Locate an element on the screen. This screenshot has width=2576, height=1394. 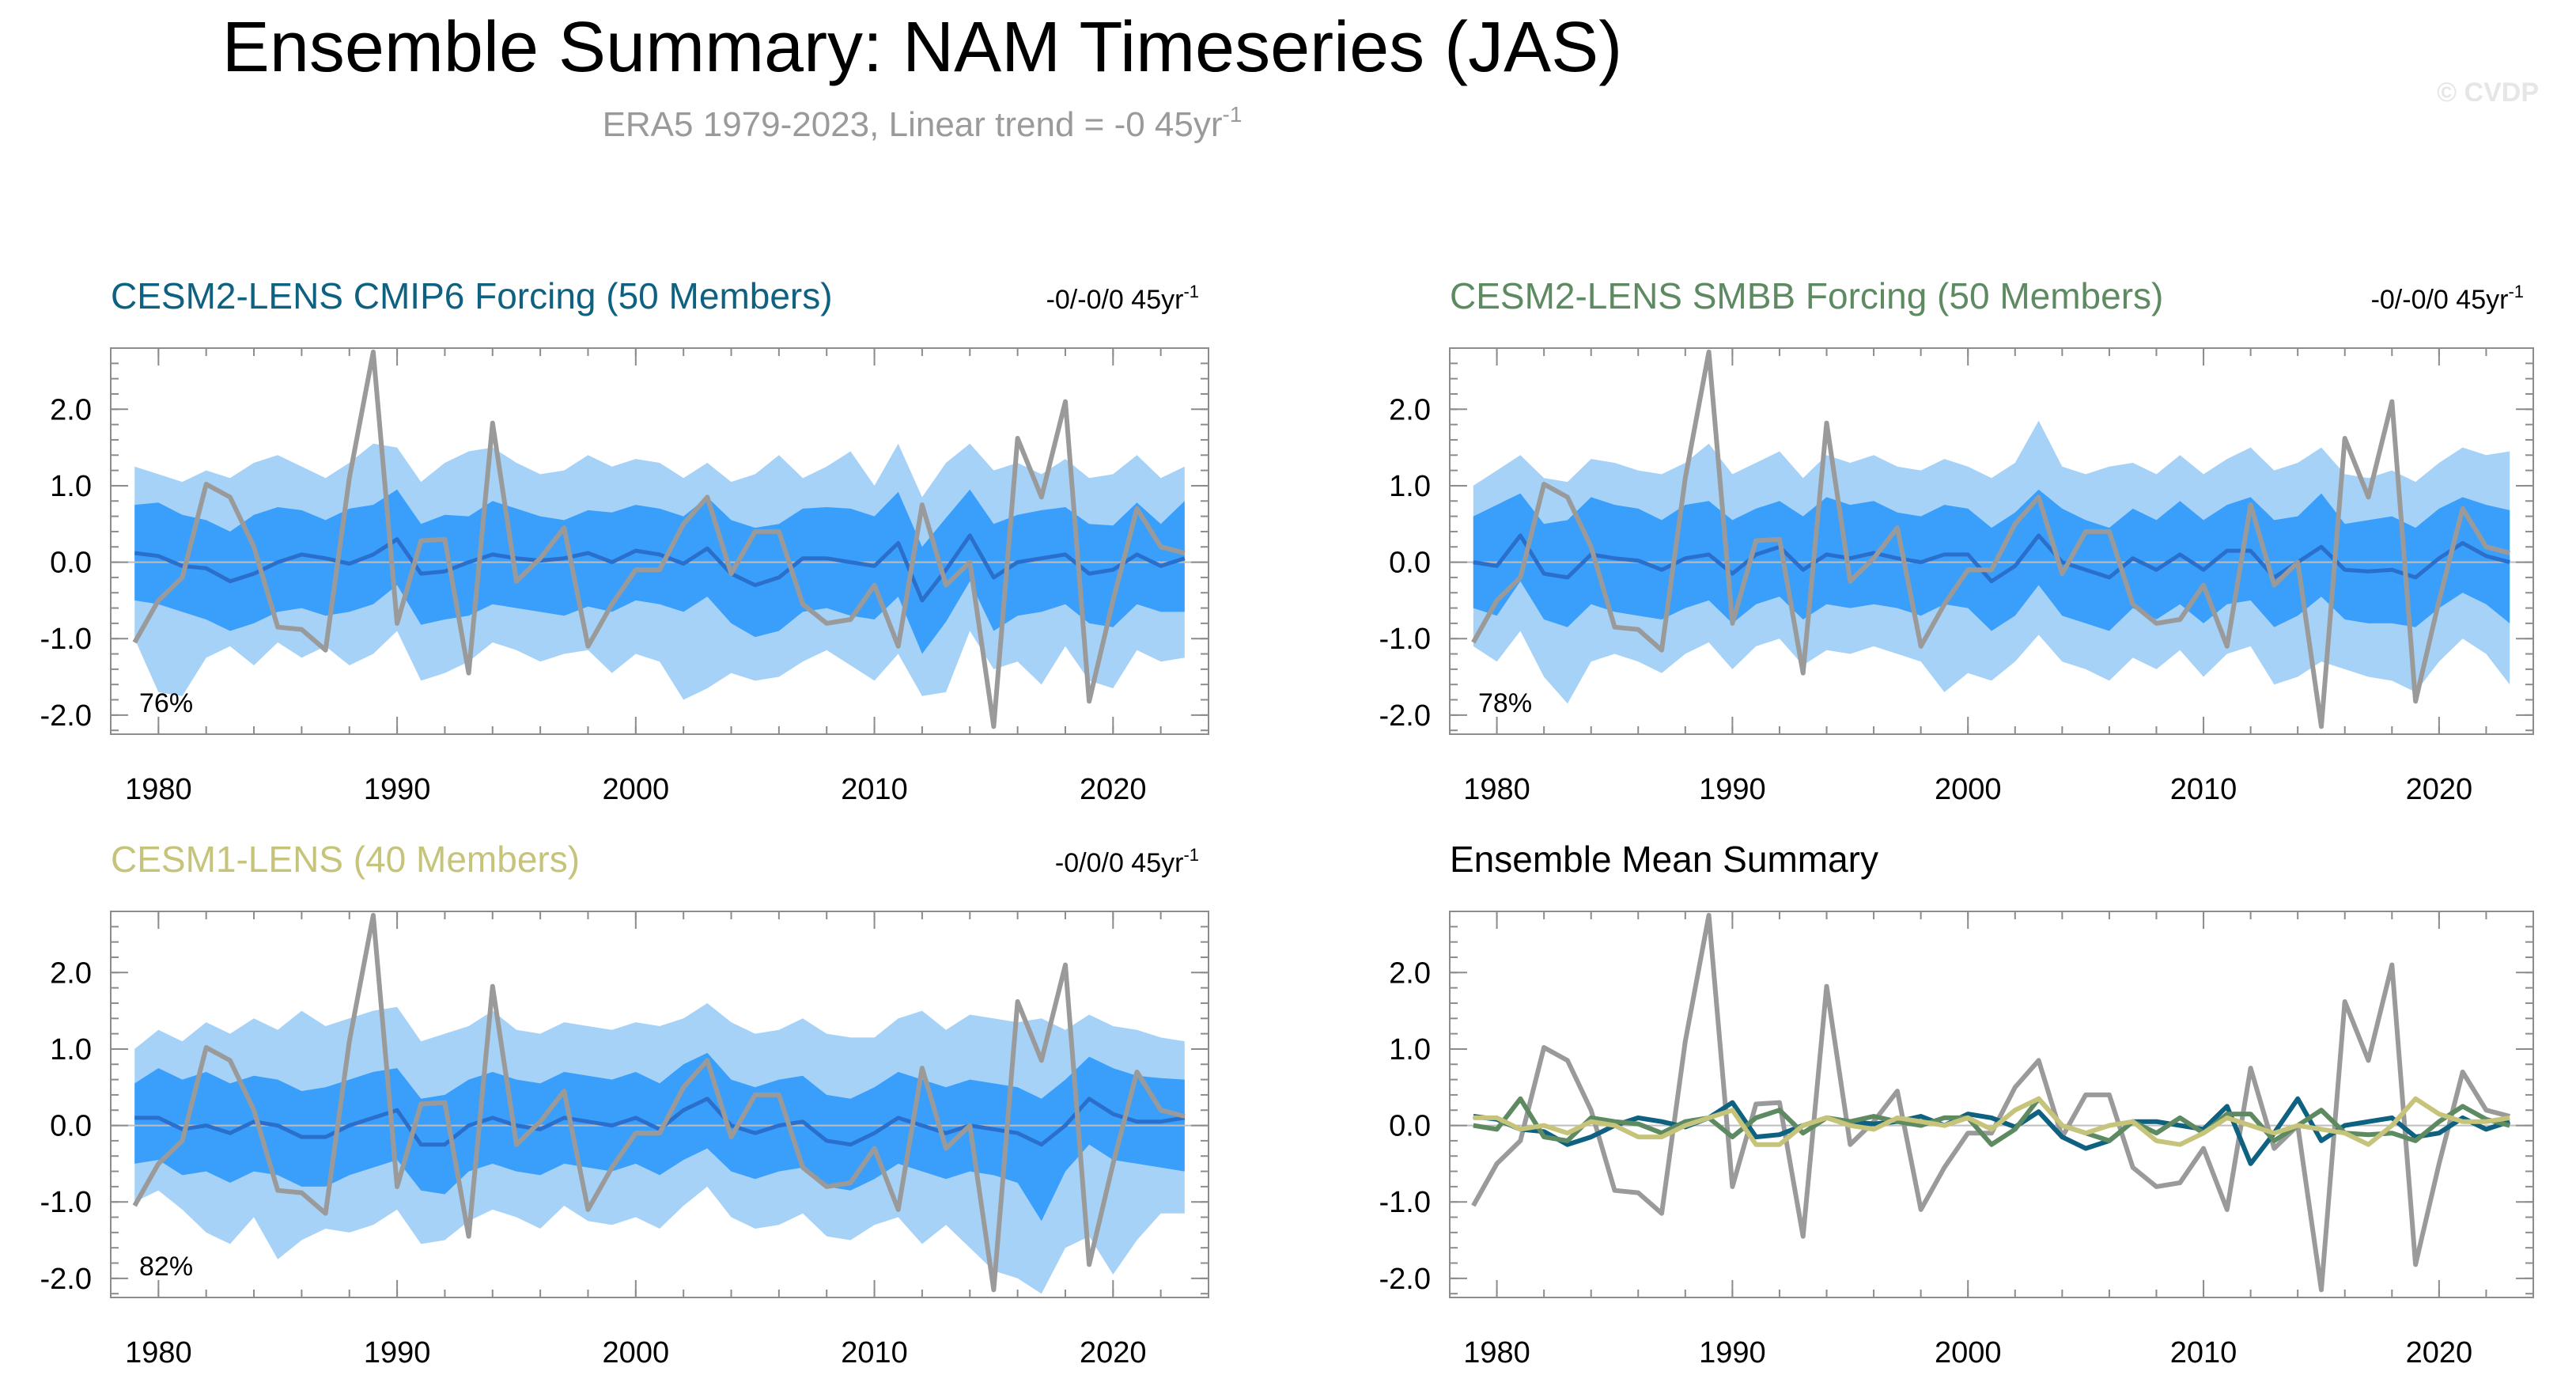
panel-title: CESM2-LENS CMIP6 Forcing (50 Members) is located at coordinates (472, 295).